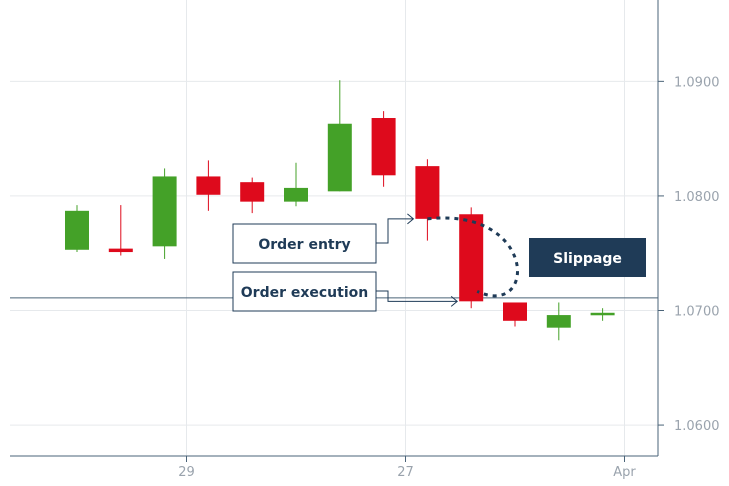  Describe the element at coordinates (697, 311) in the screenshot. I see `y-tick-label: 1.0700` at that location.